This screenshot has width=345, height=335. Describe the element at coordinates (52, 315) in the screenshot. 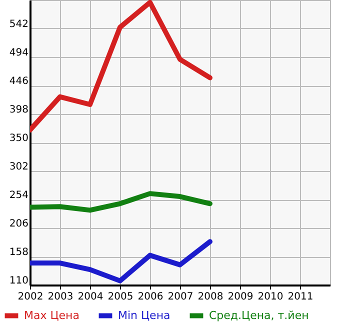

I see `legend-label: Max Цена` at that location.